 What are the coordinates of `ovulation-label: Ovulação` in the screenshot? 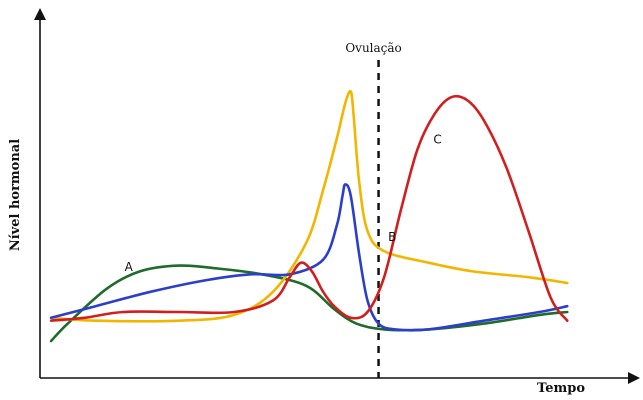 It's located at (373, 48).